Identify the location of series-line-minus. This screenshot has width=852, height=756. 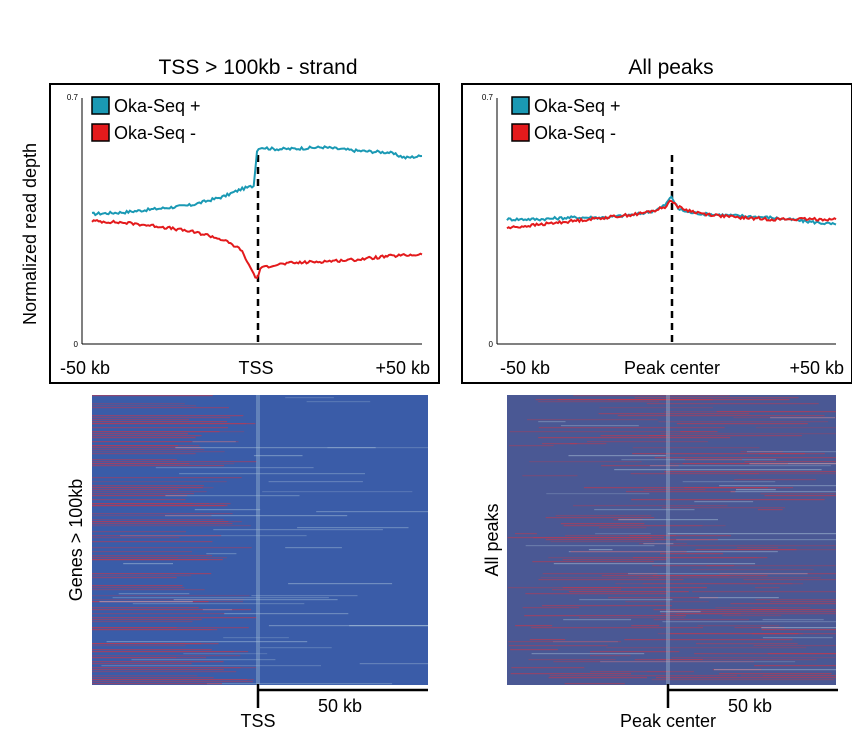
(671, 214).